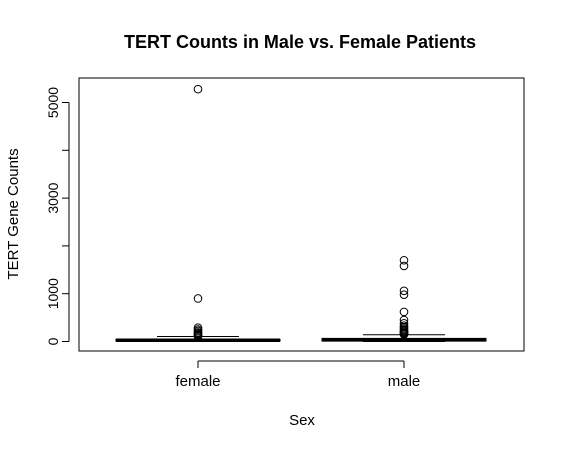 The height and width of the screenshot is (449, 565). What do you see at coordinates (53, 102) in the screenshot?
I see `y-tick-label: 5000` at bounding box center [53, 102].